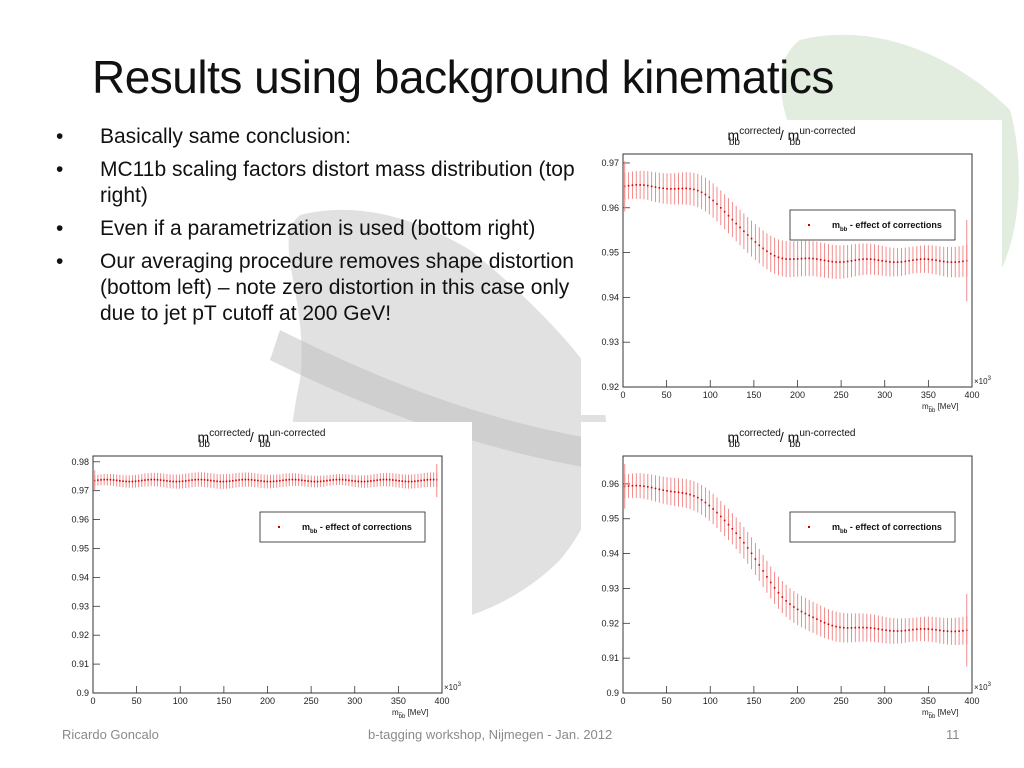  I want to click on x-tick-label: 150, so click(753, 395).